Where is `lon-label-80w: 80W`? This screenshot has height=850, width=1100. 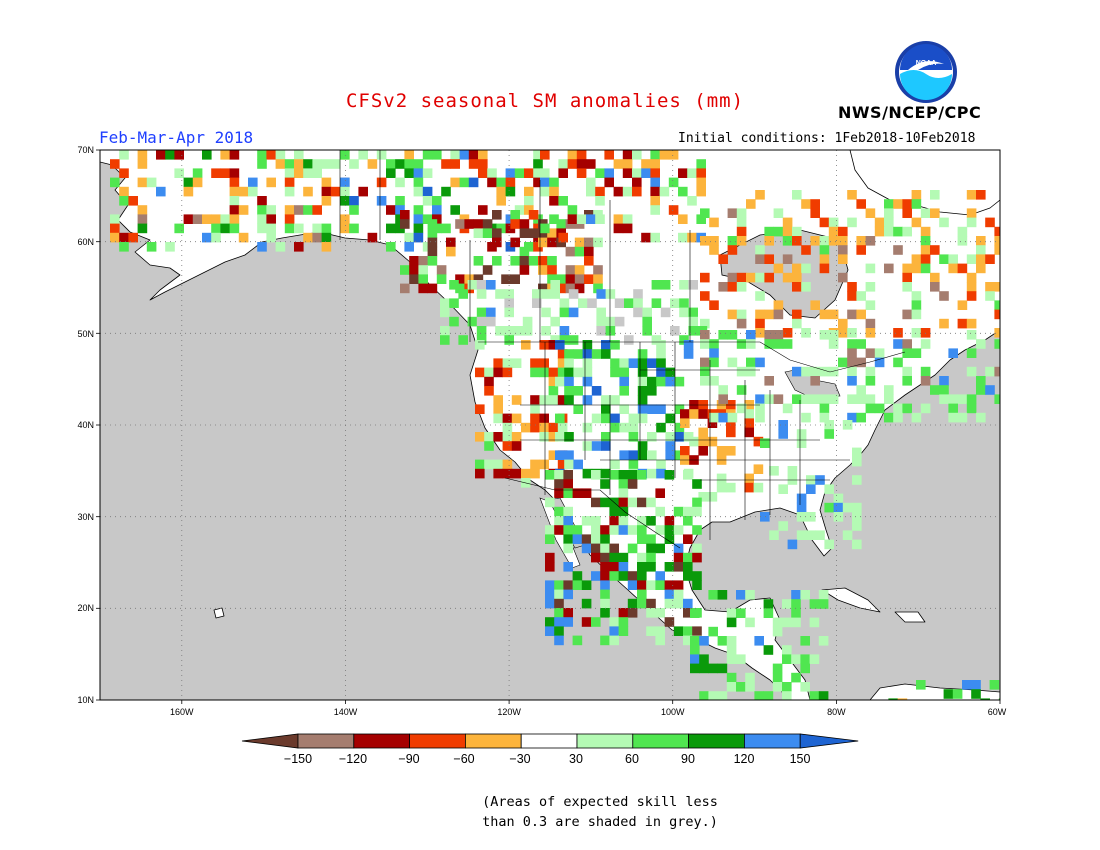
lon-label-80w: 80W is located at coordinates (836, 712).